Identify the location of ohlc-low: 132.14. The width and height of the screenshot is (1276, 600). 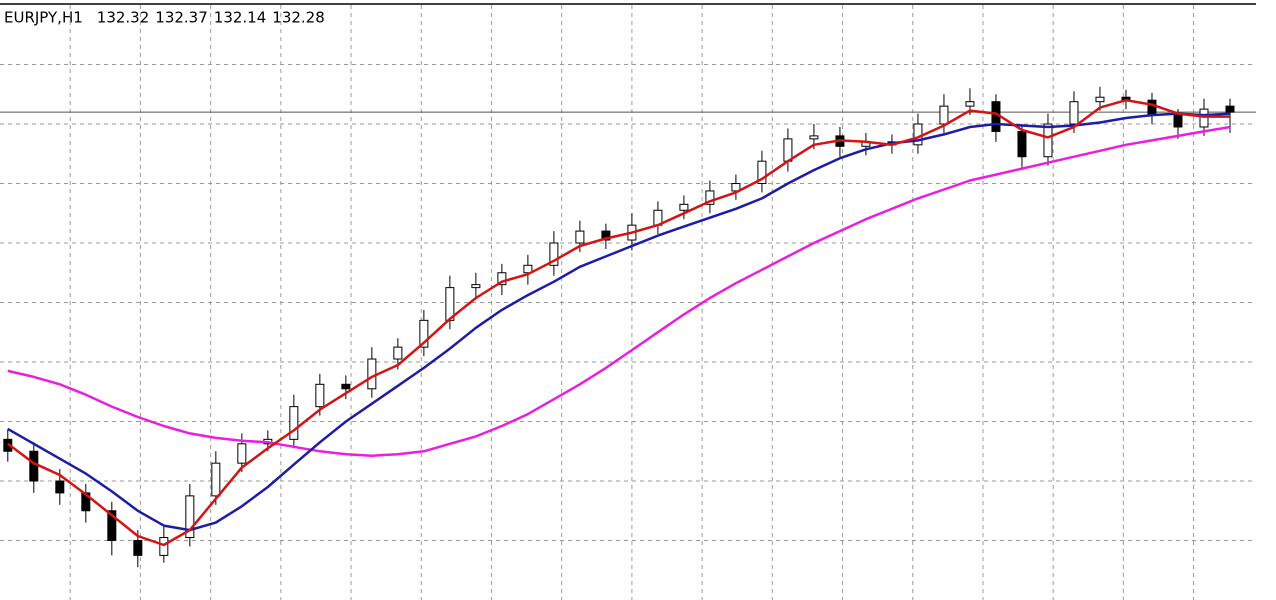
(240, 18).